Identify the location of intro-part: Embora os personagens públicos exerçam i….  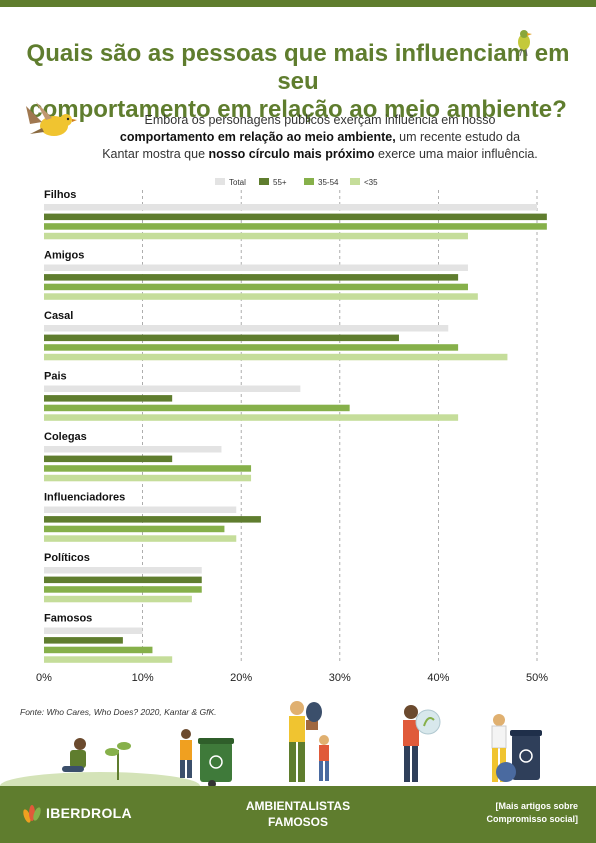
(320, 120).